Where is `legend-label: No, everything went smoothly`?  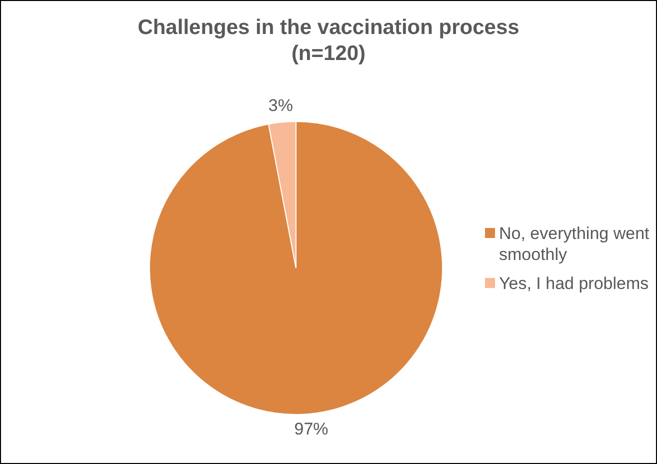 legend-label: No, everything went smoothly is located at coordinates (574, 244).